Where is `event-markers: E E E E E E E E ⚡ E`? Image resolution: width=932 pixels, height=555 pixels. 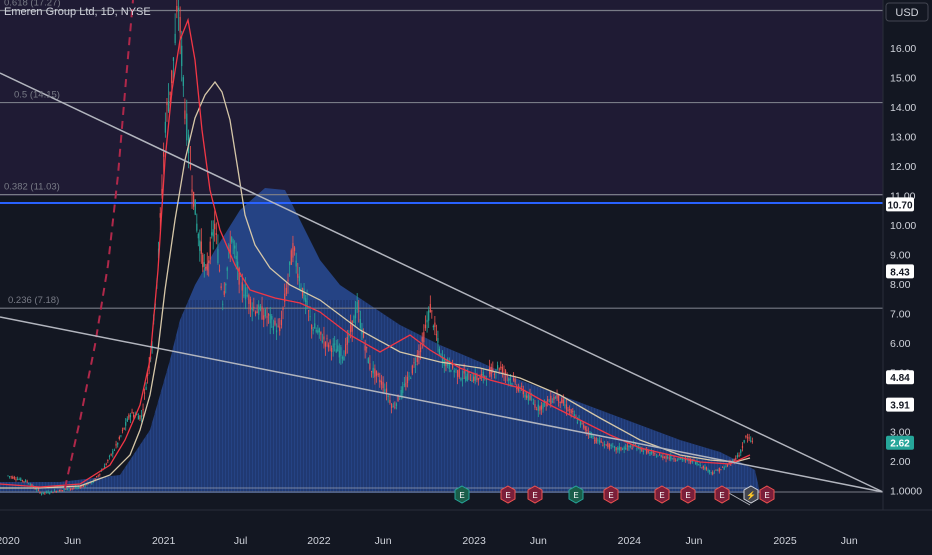
event-markers: E E E E E E E E ⚡ E is located at coordinates (614, 494).